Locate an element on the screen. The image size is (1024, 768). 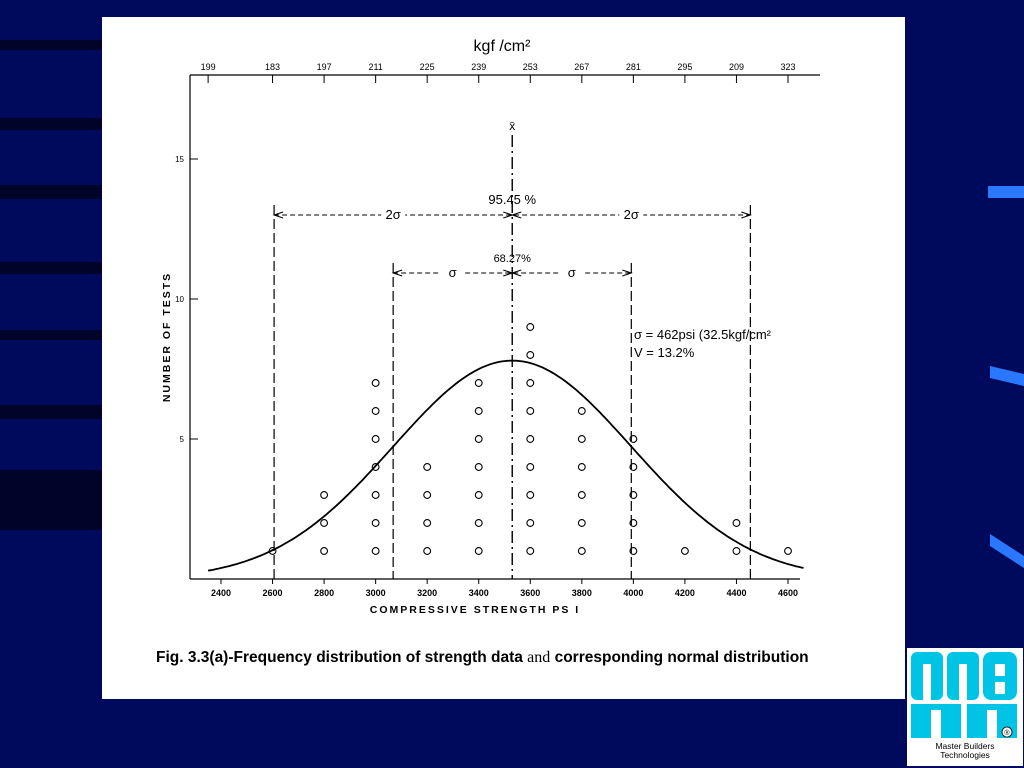
x-tick-label-2600: 2600 is located at coordinates (273, 593).